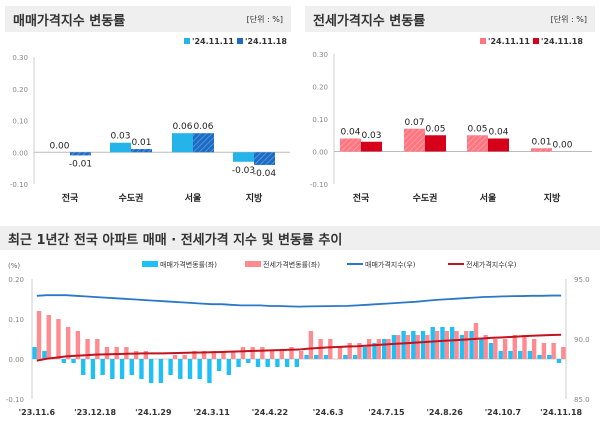 The image size is (600, 437). I want to click on trend-chart-title: 최근 1년간 전국 아파트 매매 · 전세가격 지수 및 변동률 추이, so click(175, 240).